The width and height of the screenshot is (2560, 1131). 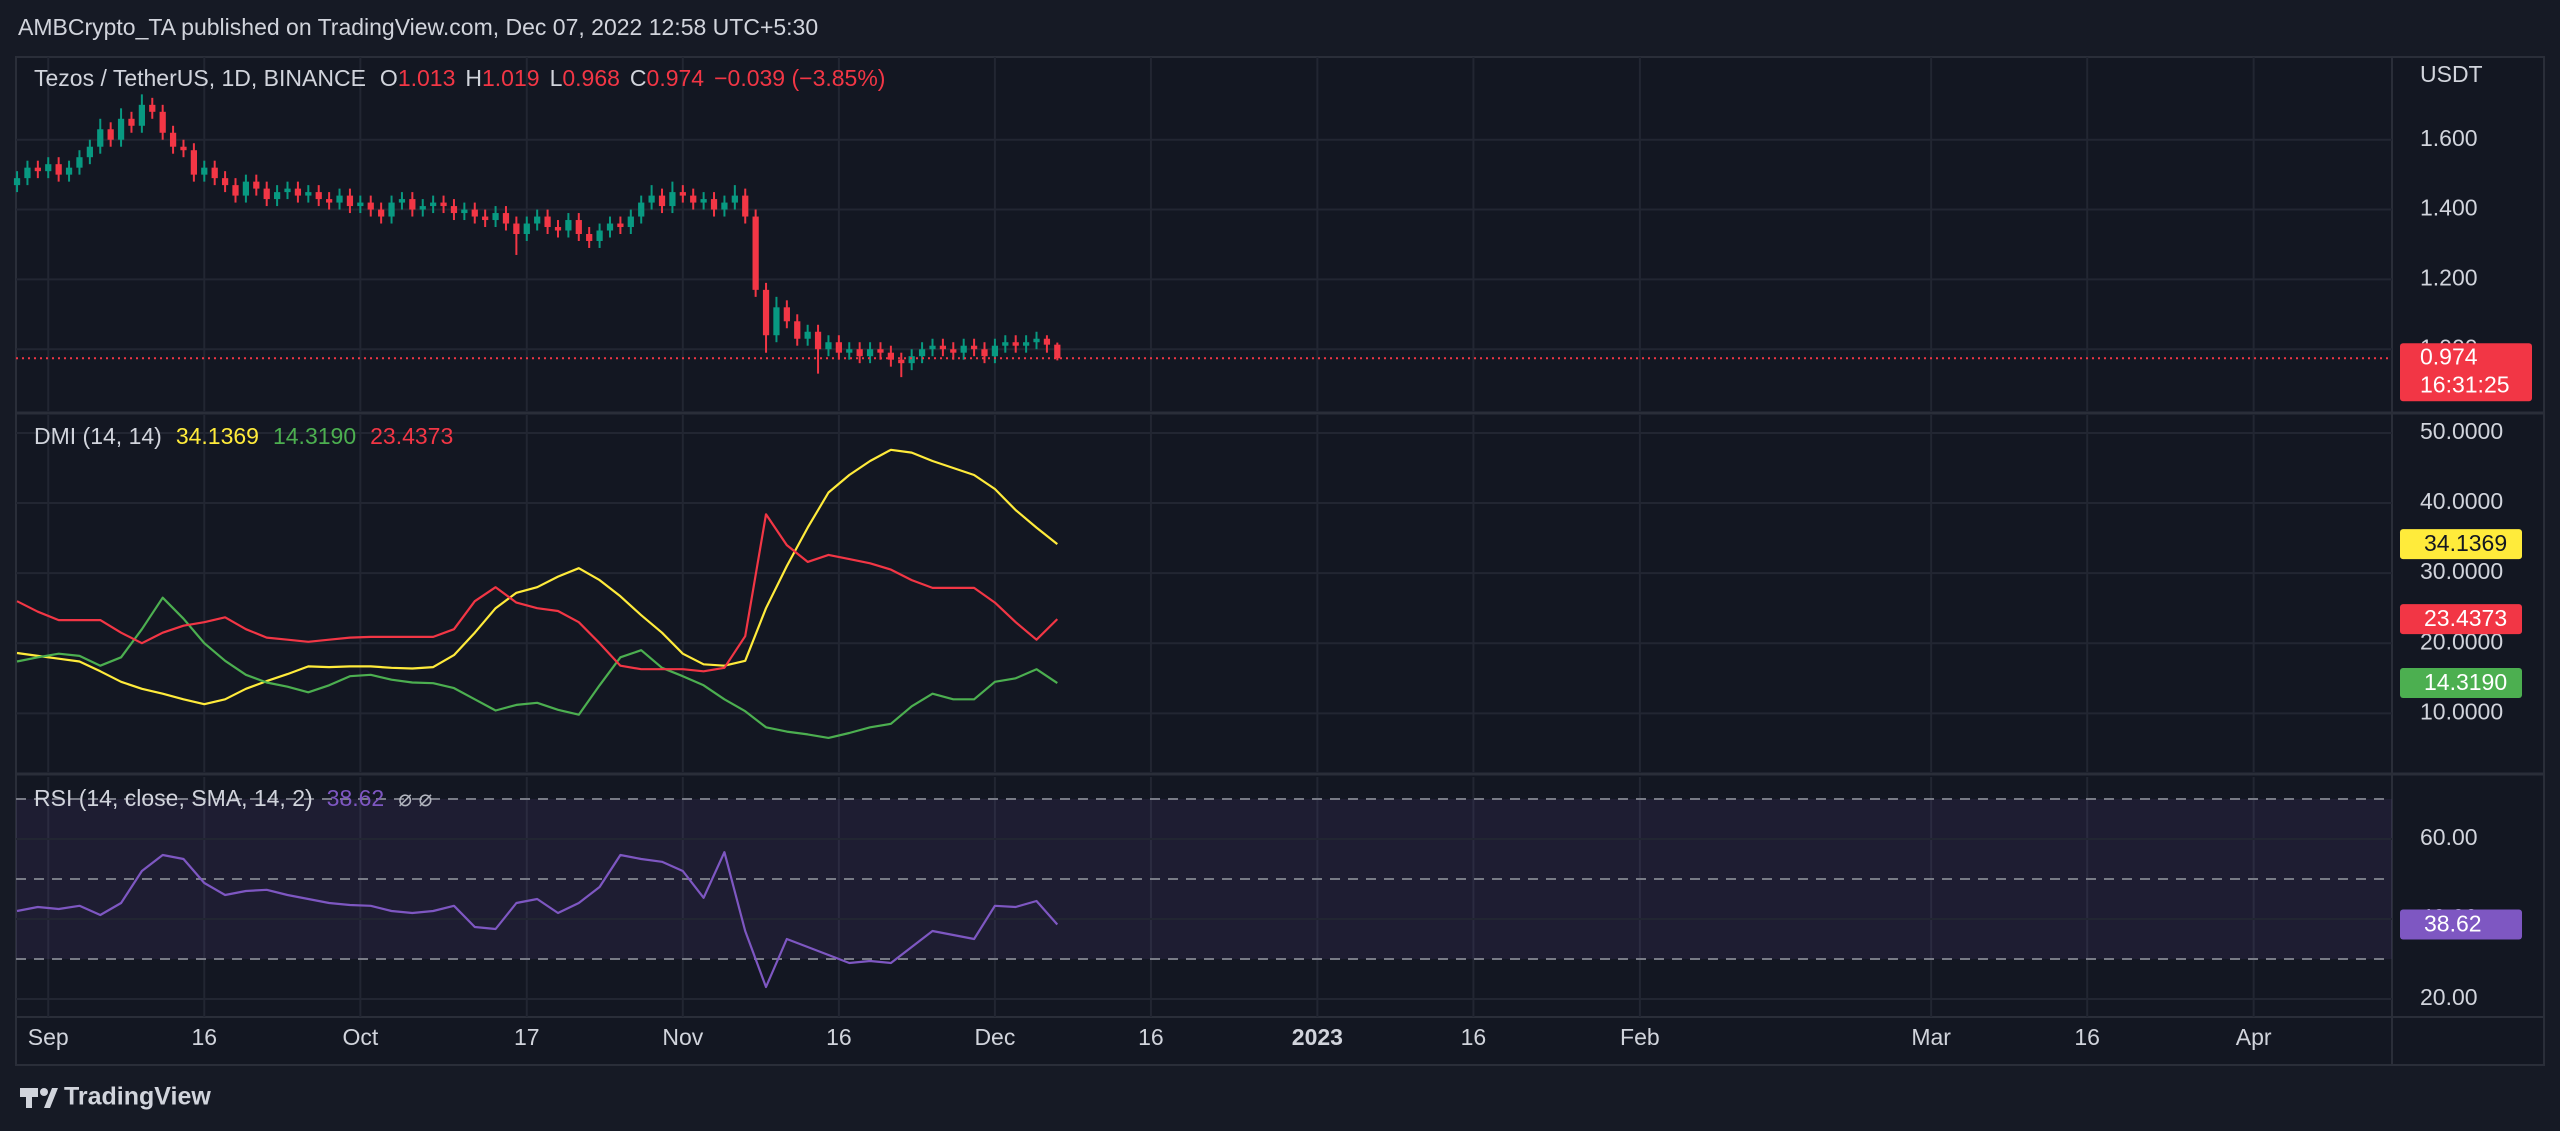 I want to click on legend-title: Tezos / TetherUS, 1D, BINANCE, so click(x=200, y=78).